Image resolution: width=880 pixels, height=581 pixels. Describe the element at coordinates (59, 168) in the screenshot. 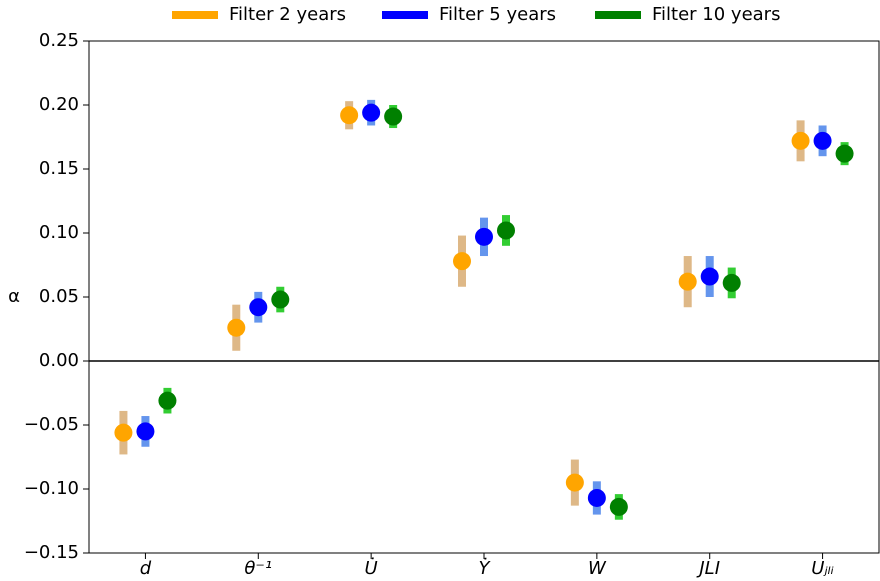

I see `y-tick-label: 0.15` at that location.